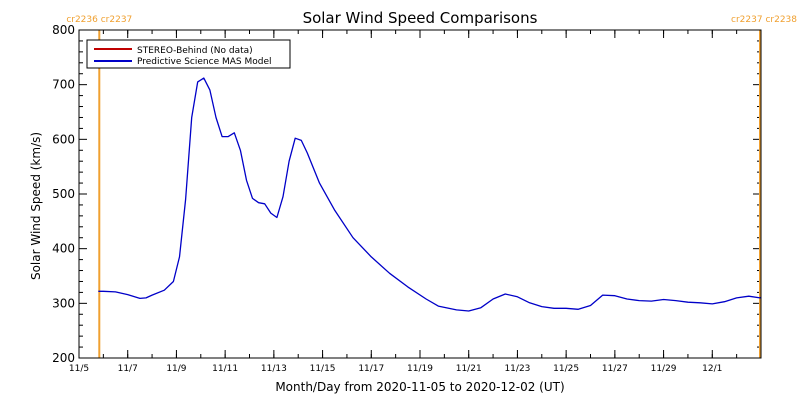 The width and height of the screenshot is (800, 400). I want to click on chart-title: Solar Wind Speed Comparisons, so click(420, 18).